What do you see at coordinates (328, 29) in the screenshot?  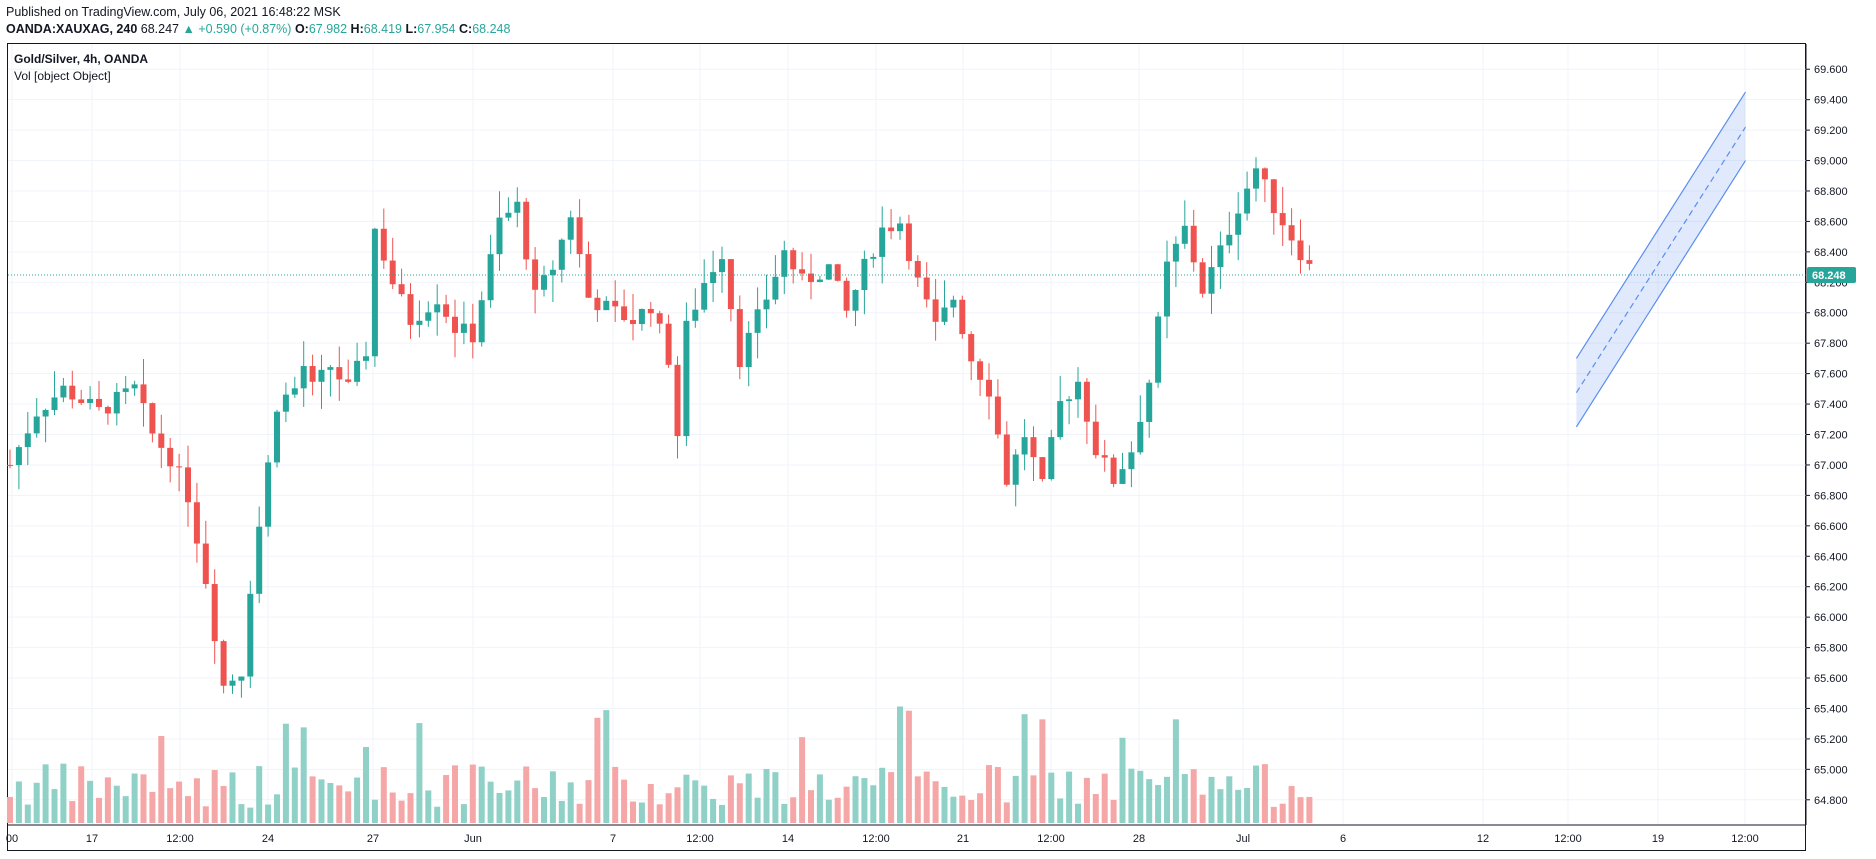 I see `open-value: 67.982` at bounding box center [328, 29].